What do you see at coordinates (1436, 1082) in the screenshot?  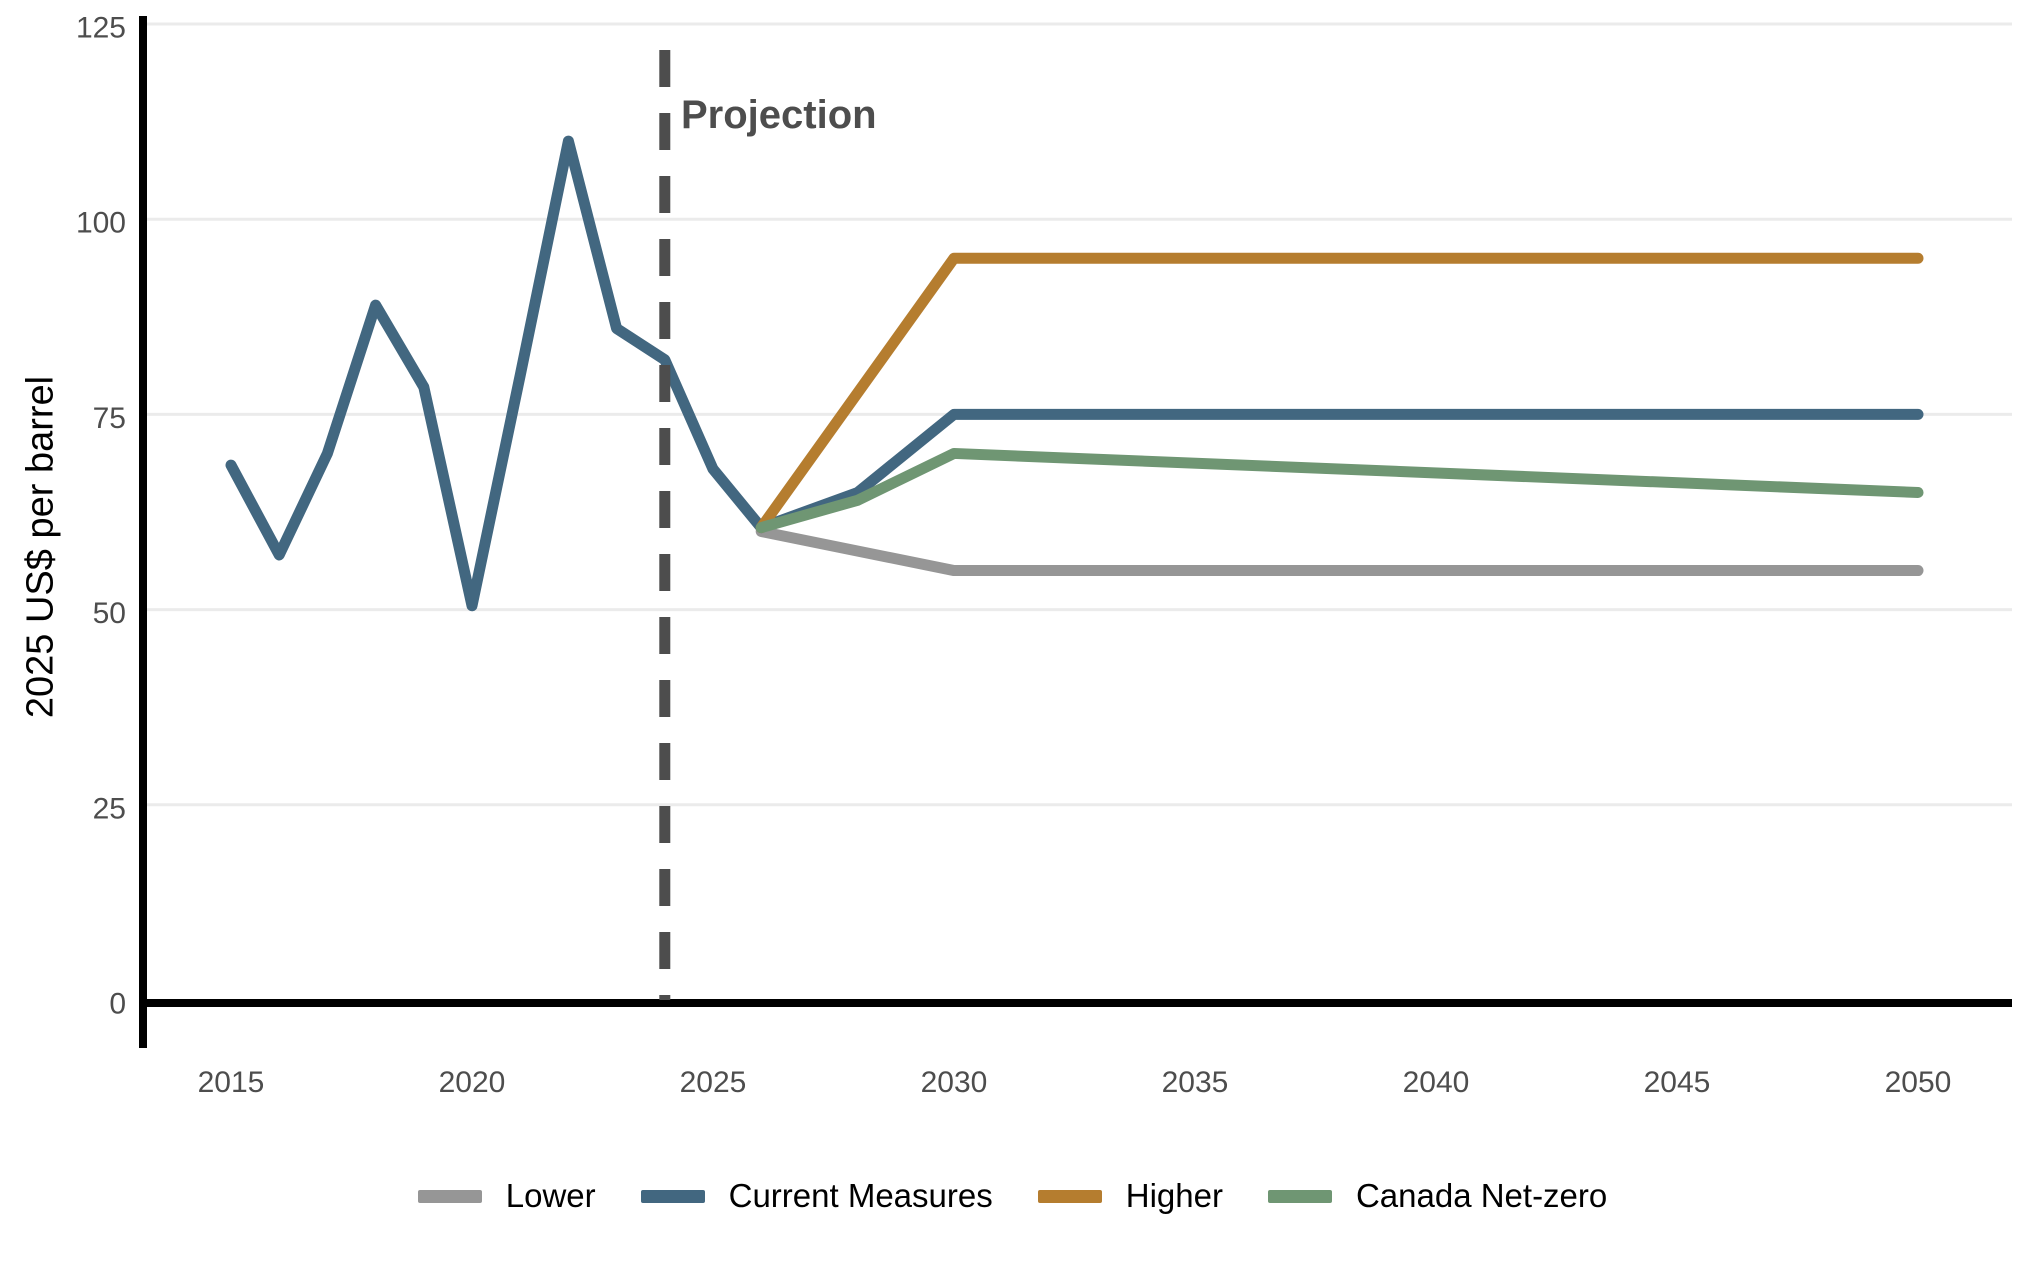 I see `x-tick-label-2040: 2040` at bounding box center [1436, 1082].